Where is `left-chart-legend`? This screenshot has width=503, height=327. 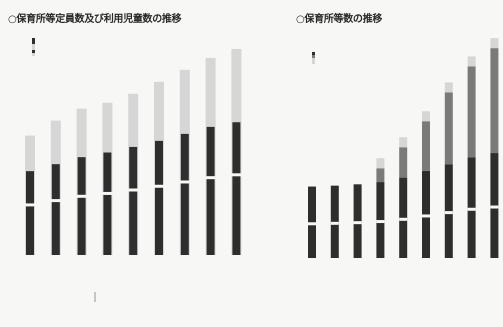
left-chart-legend is located at coordinates (35, 47).